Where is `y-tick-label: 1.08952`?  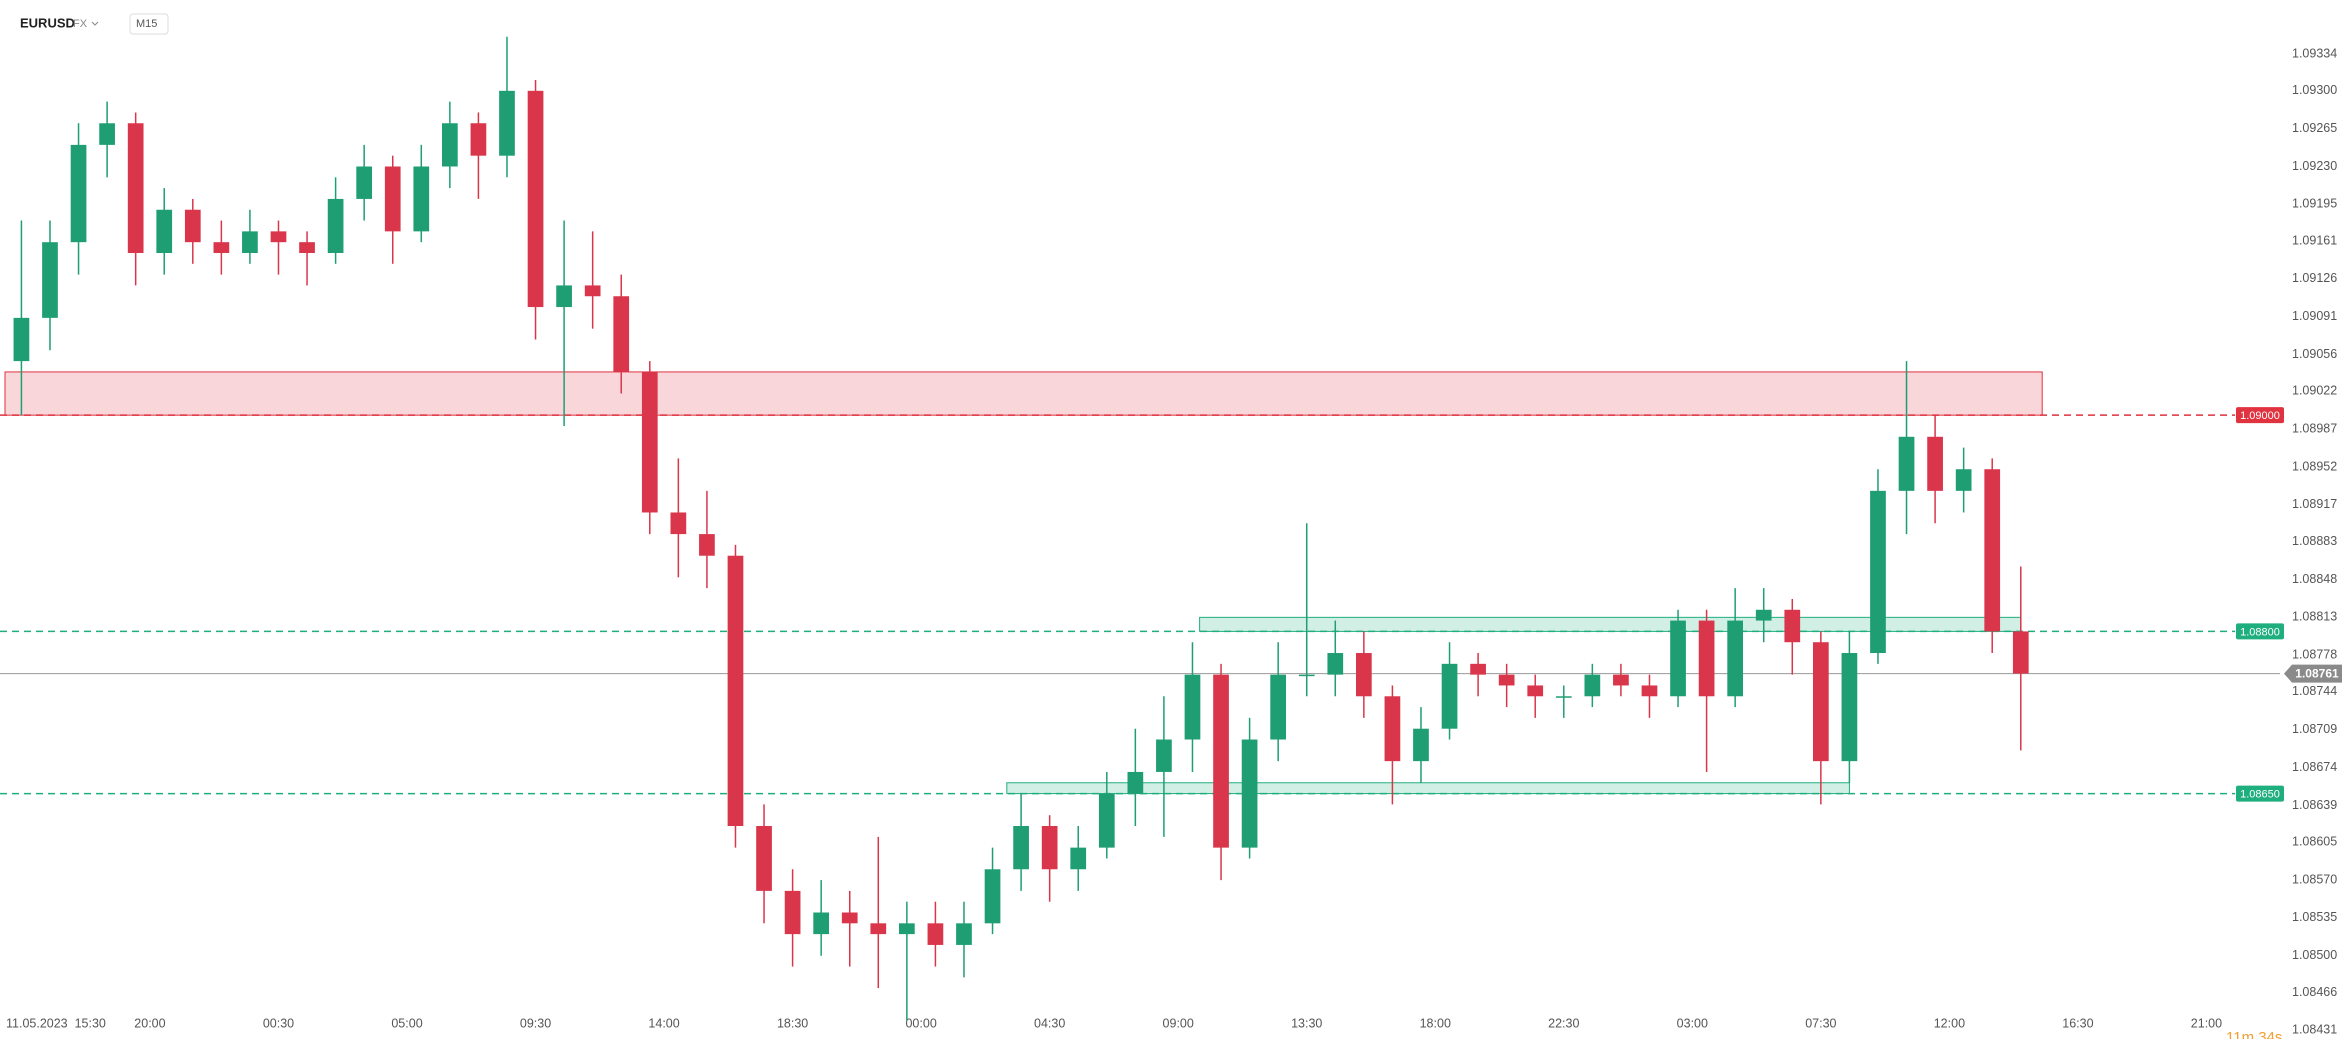
y-tick-label: 1.08952 is located at coordinates (2314, 466).